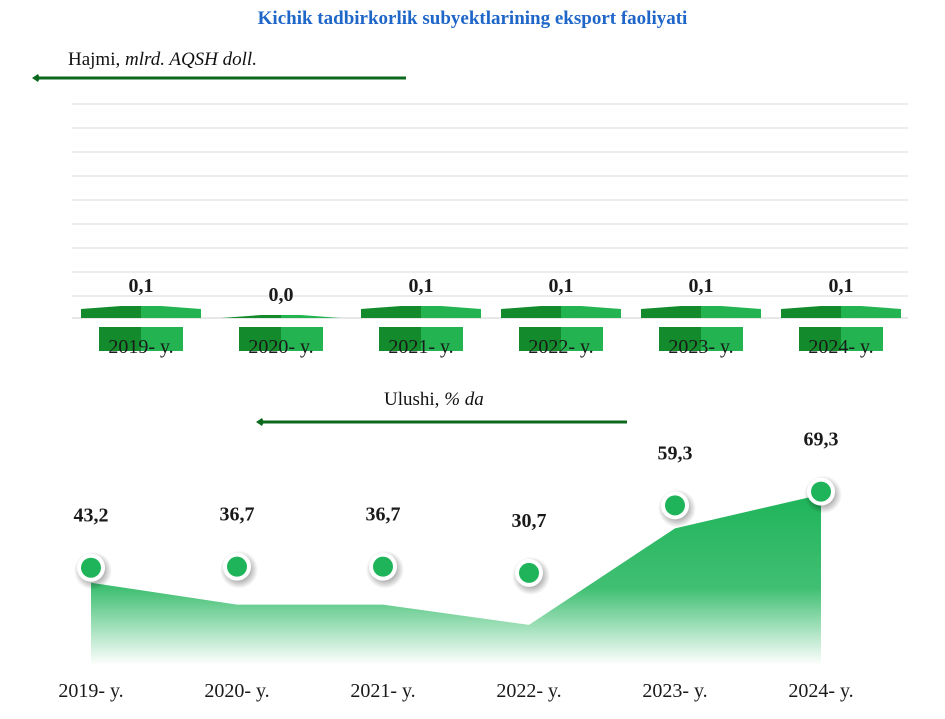 The height and width of the screenshot is (719, 945). Describe the element at coordinates (528, 691) in the screenshot. I see `share-tick-label: 2022- y.` at that location.